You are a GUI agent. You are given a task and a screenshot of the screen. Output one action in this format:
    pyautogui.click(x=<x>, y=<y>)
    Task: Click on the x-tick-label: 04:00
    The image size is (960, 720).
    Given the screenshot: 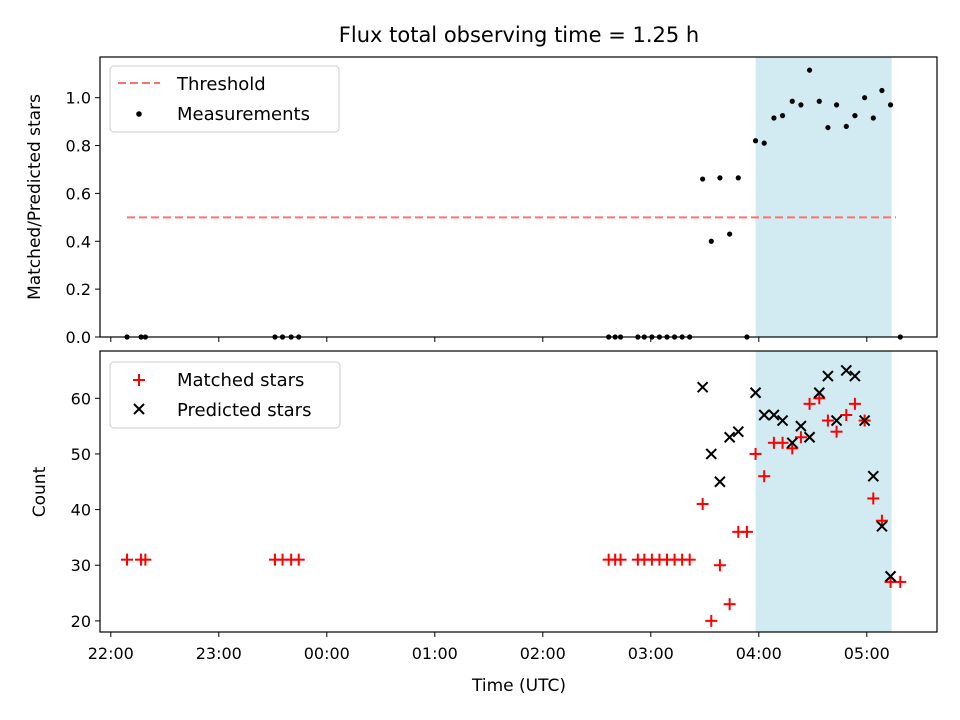 What is the action you would take?
    pyautogui.click(x=759, y=653)
    